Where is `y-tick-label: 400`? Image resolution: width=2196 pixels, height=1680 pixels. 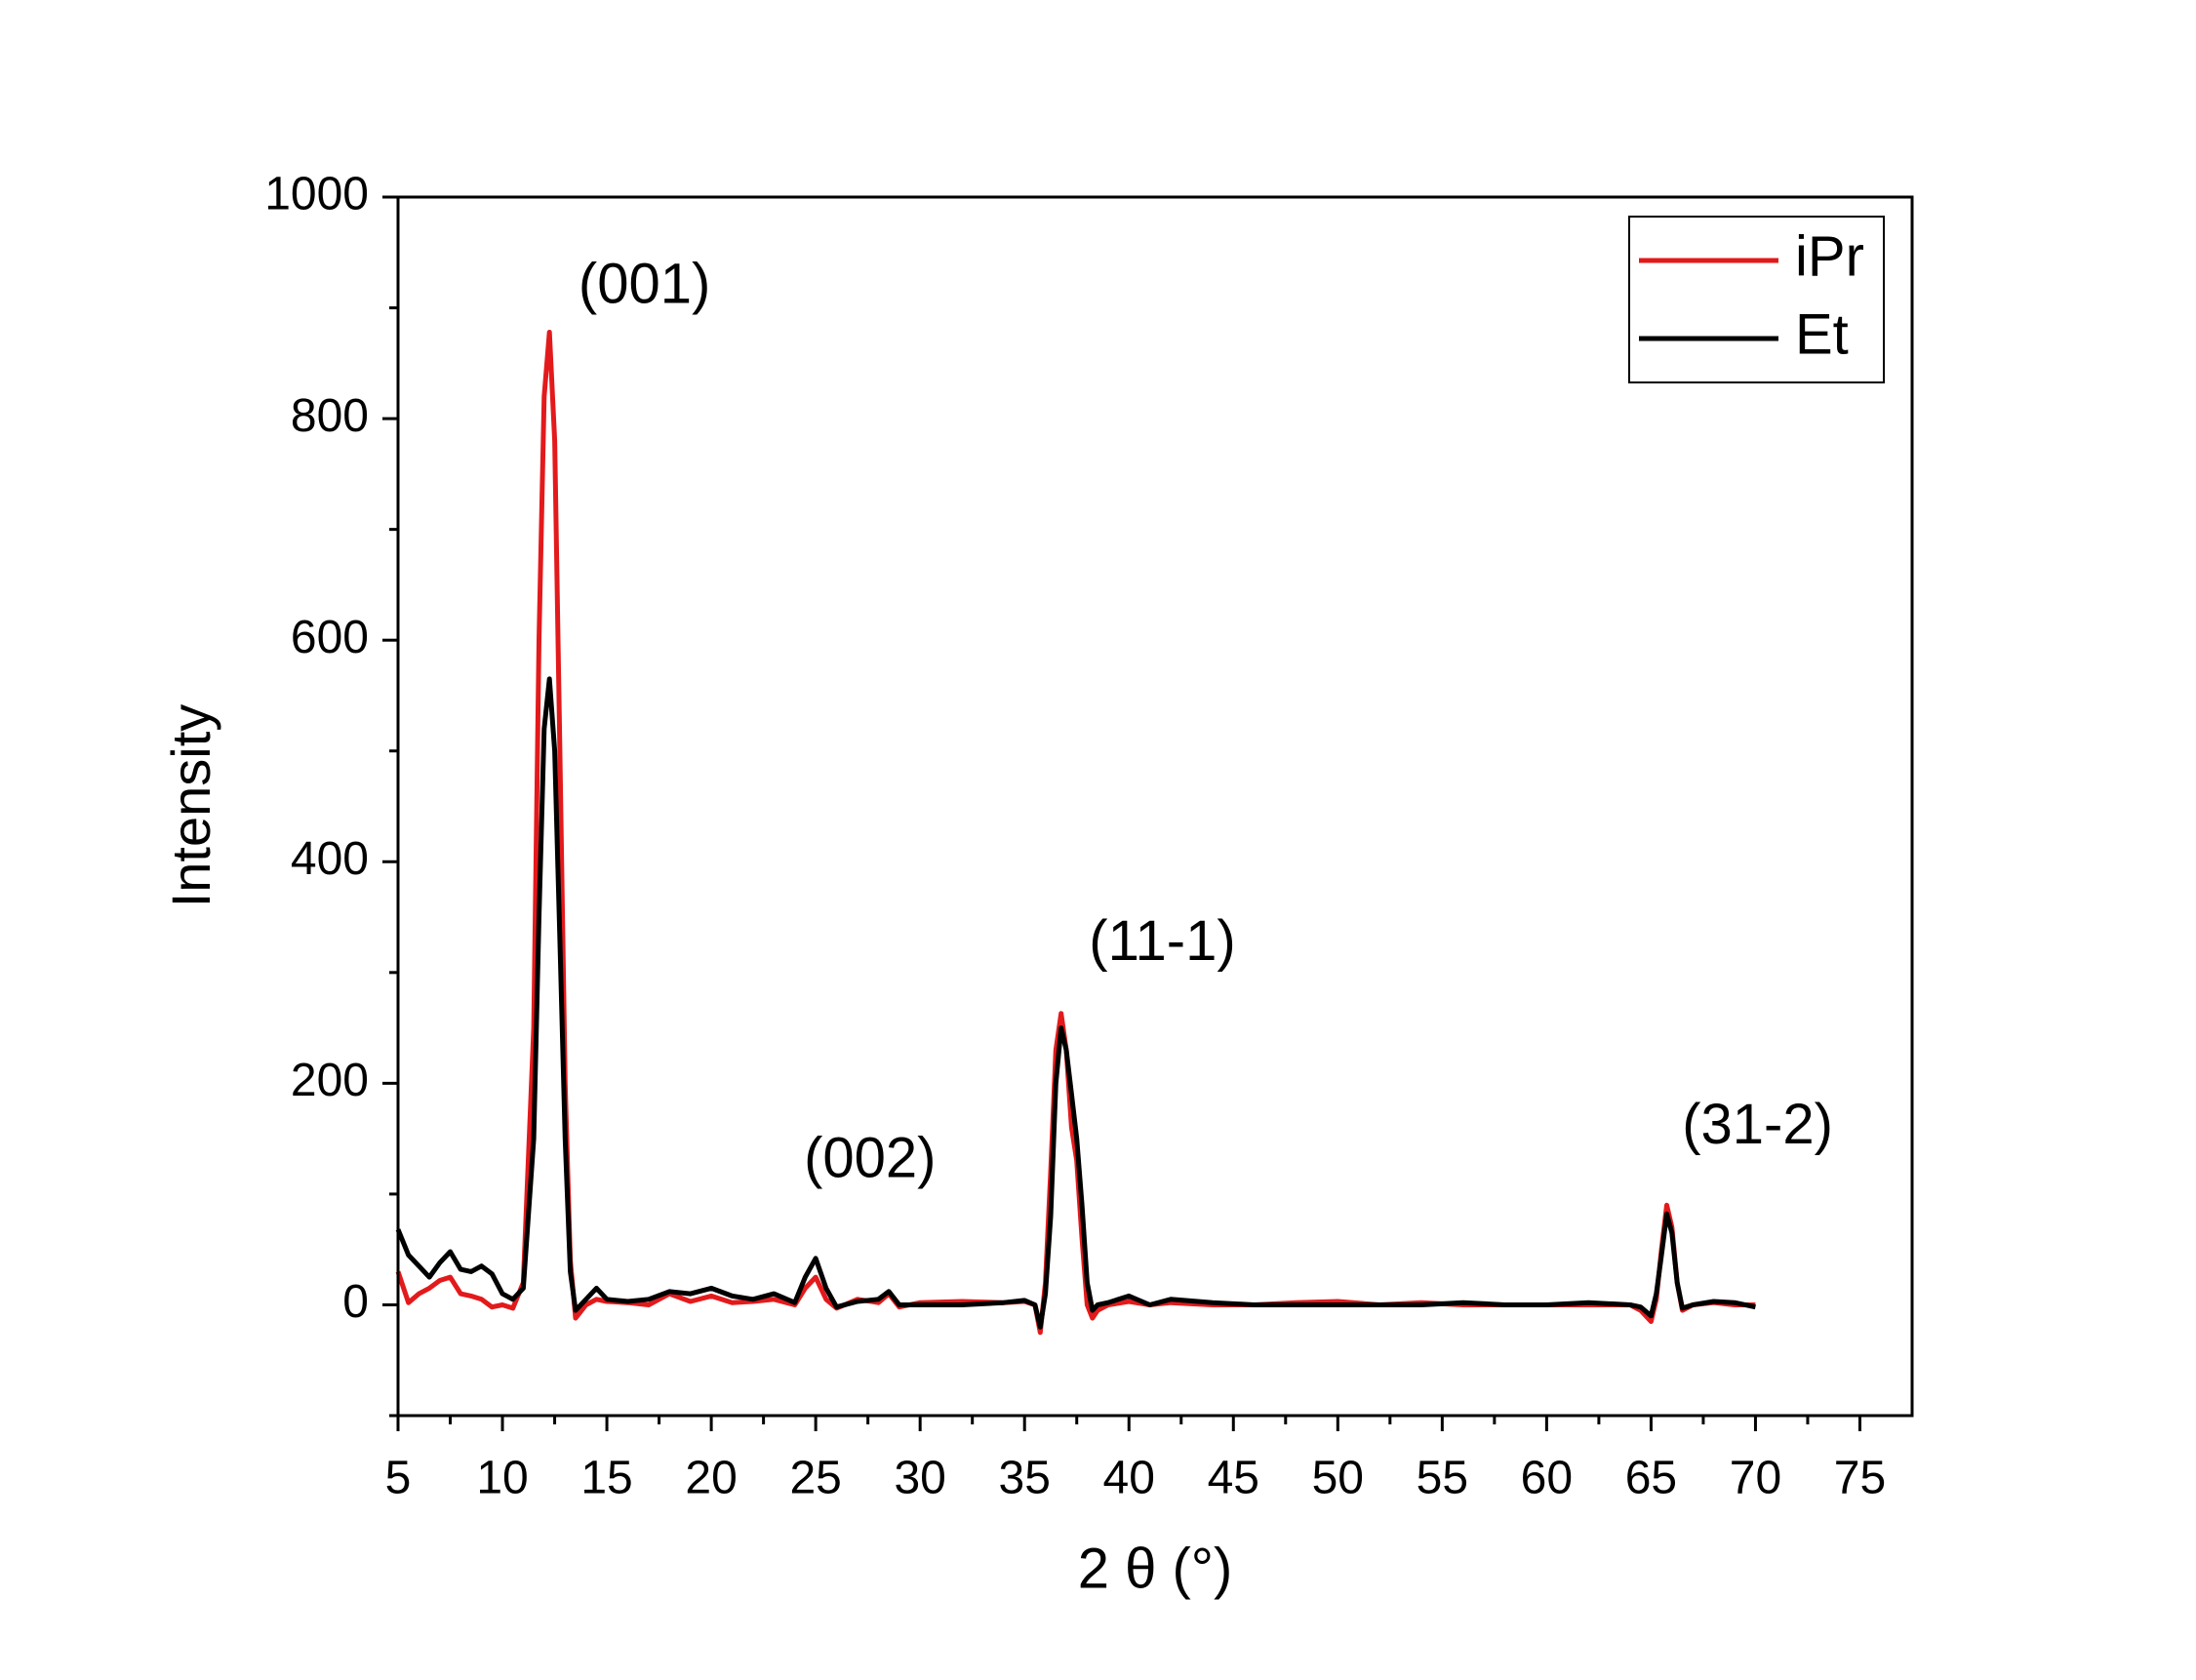 y-tick-label: 400 is located at coordinates (330, 859).